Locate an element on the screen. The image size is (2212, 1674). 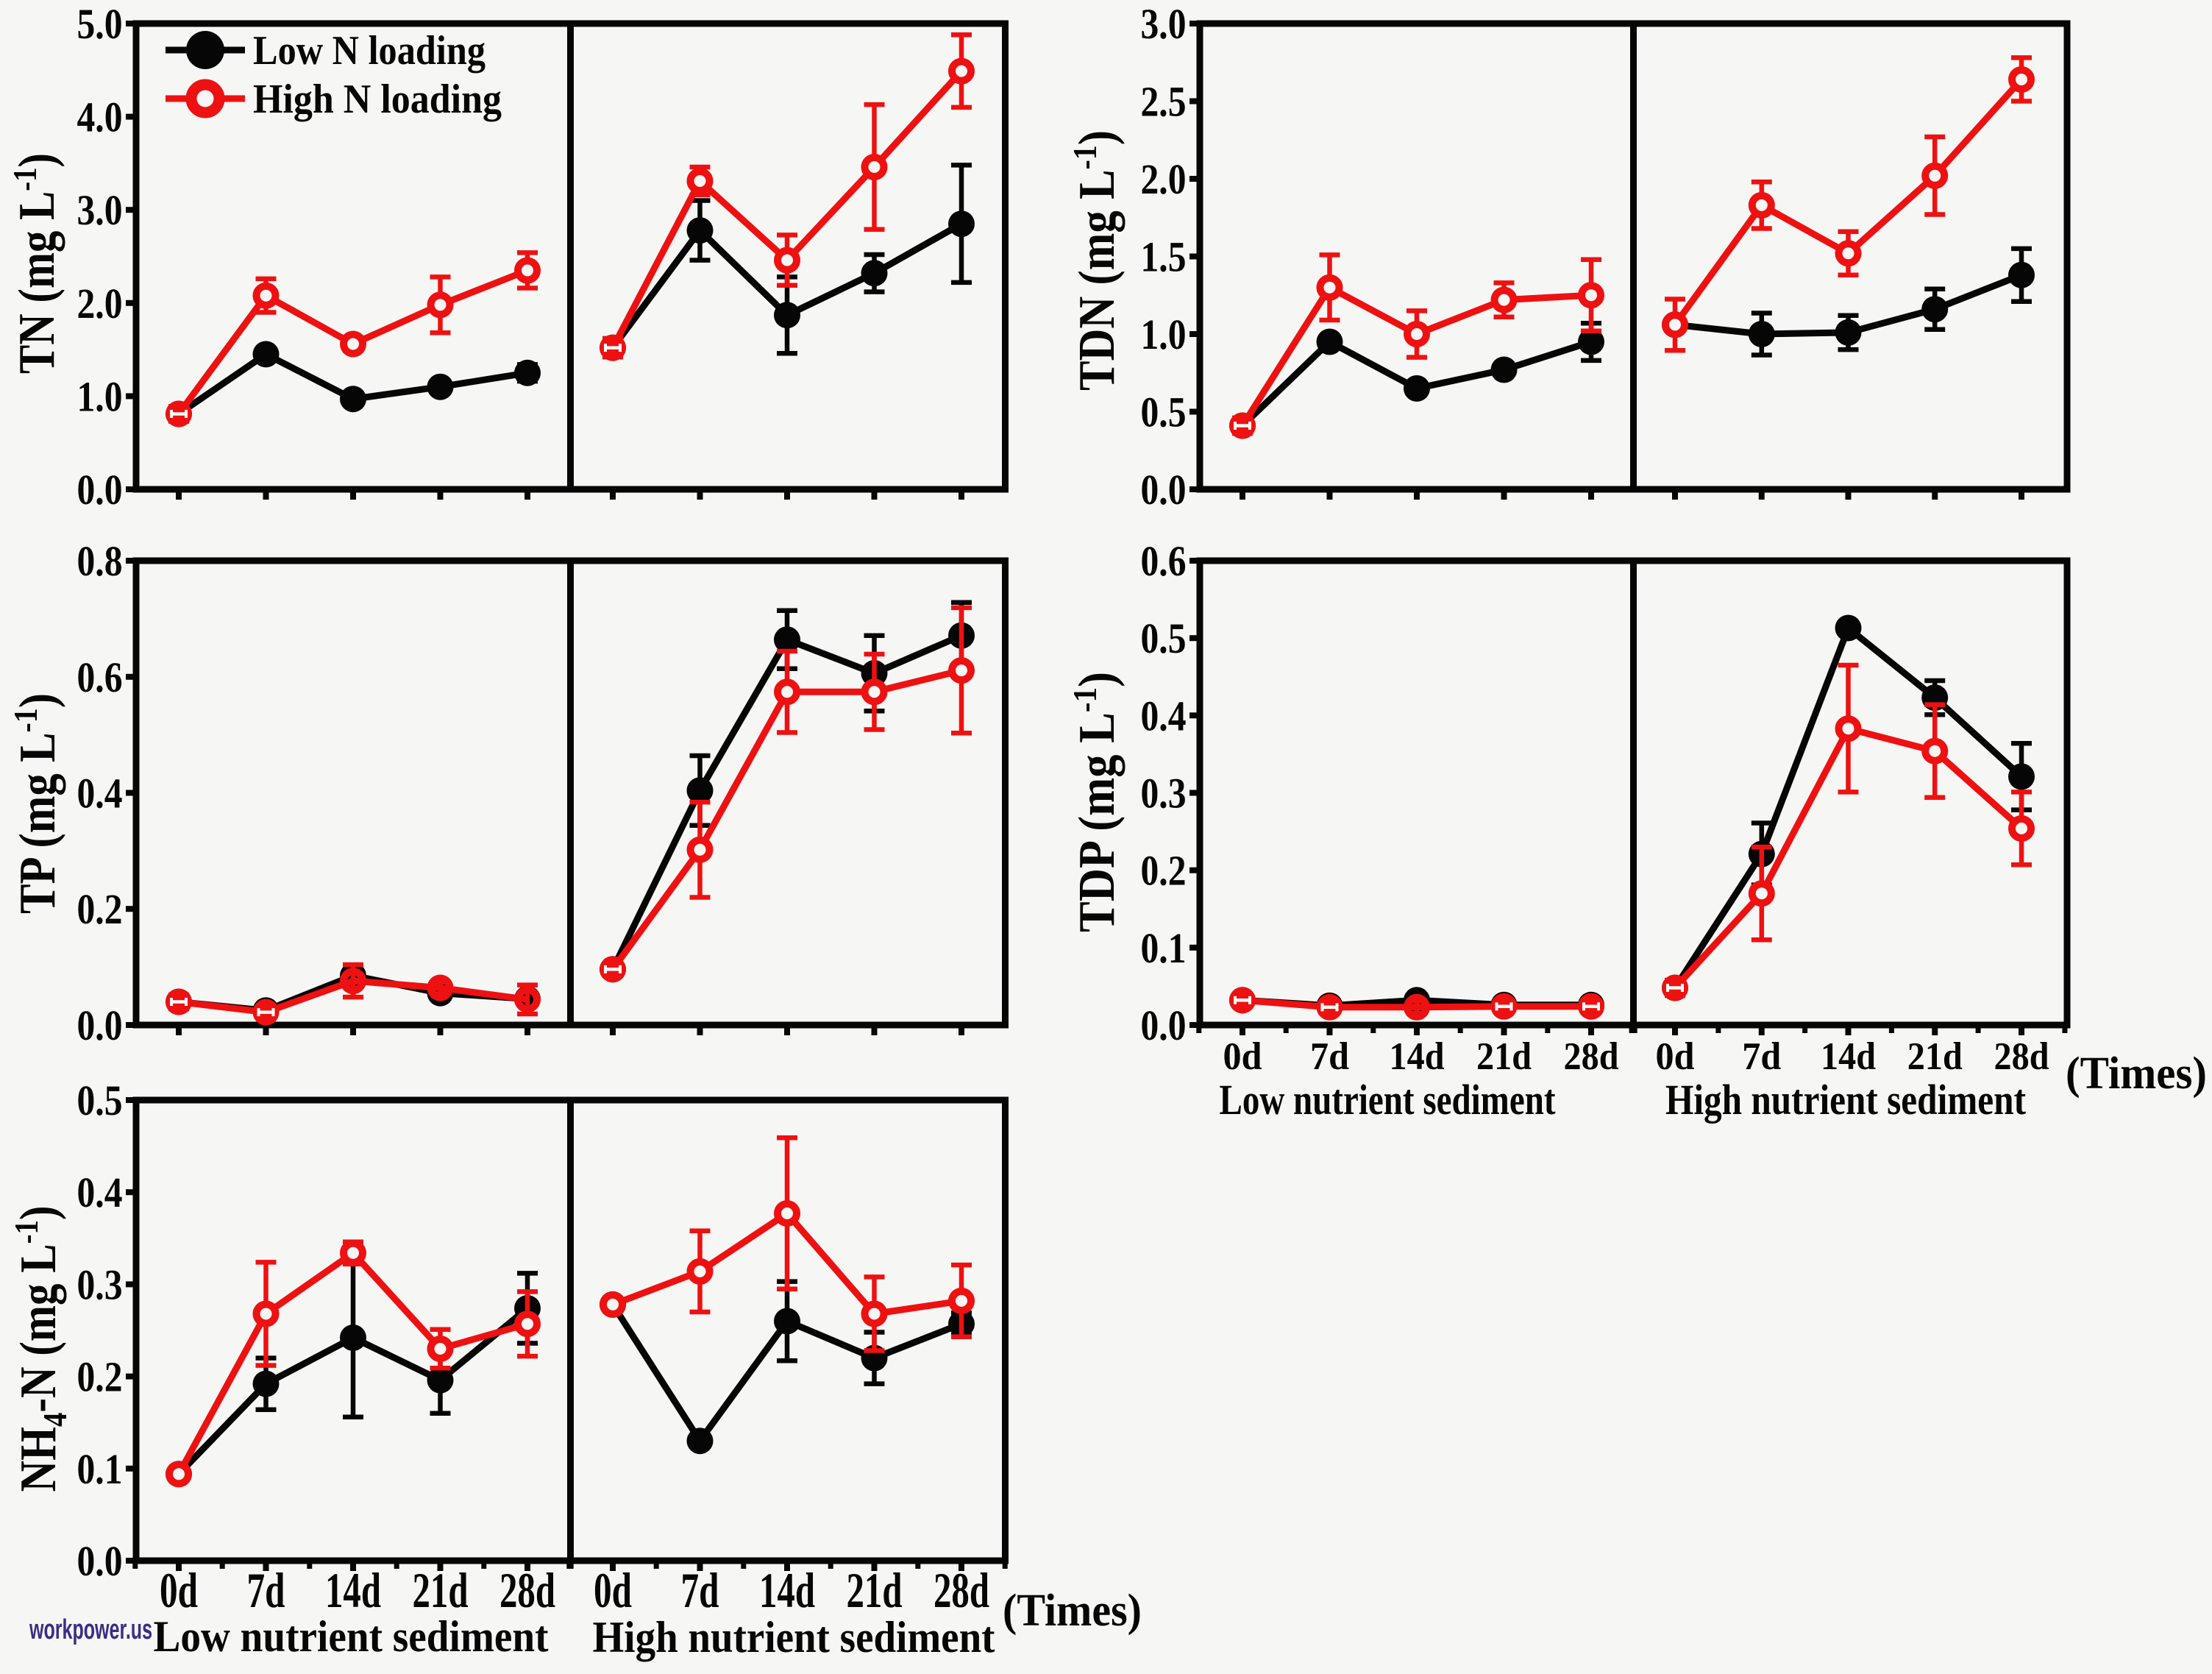
svg-text: 1.5 is located at coordinates (1164, 257).